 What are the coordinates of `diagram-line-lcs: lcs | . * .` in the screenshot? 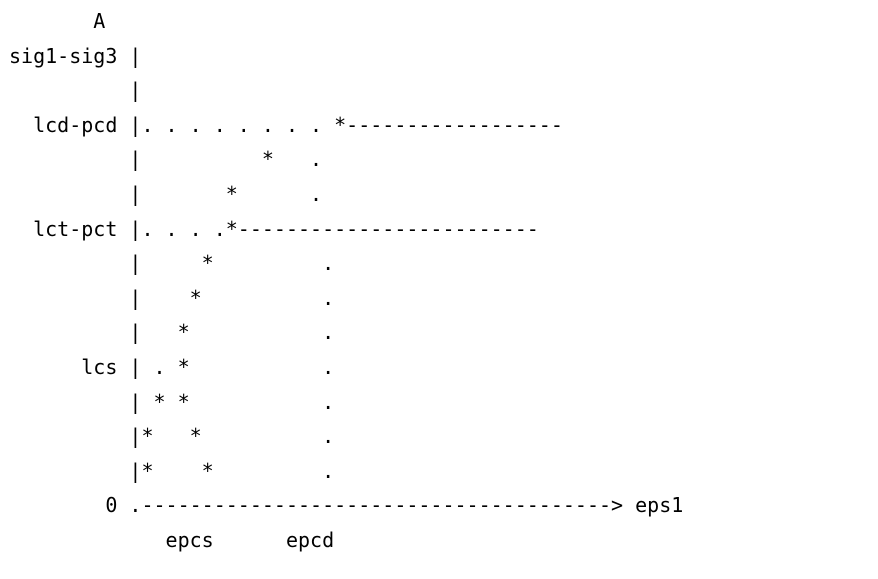 It's located at (172, 366).